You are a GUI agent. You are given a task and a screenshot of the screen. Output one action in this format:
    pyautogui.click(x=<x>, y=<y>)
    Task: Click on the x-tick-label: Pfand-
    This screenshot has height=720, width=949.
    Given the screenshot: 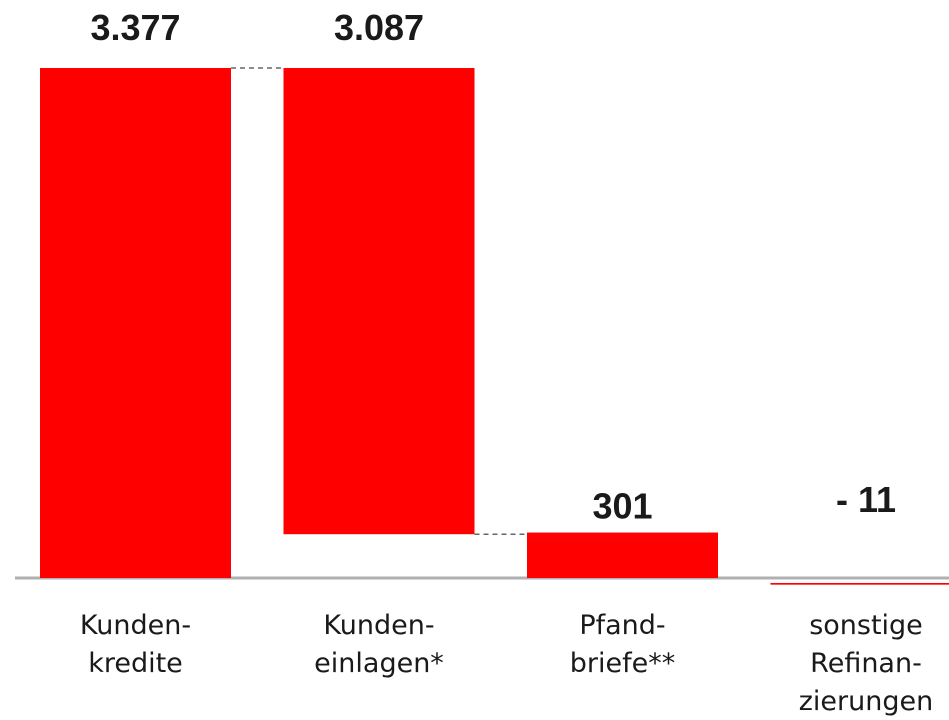 What is the action you would take?
    pyautogui.click(x=622, y=625)
    